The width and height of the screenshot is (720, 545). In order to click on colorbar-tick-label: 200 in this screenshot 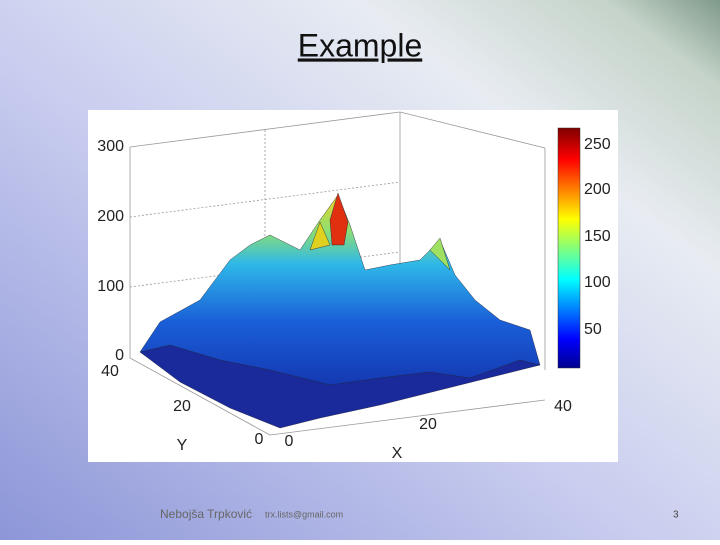, I will do `click(597, 189)`.